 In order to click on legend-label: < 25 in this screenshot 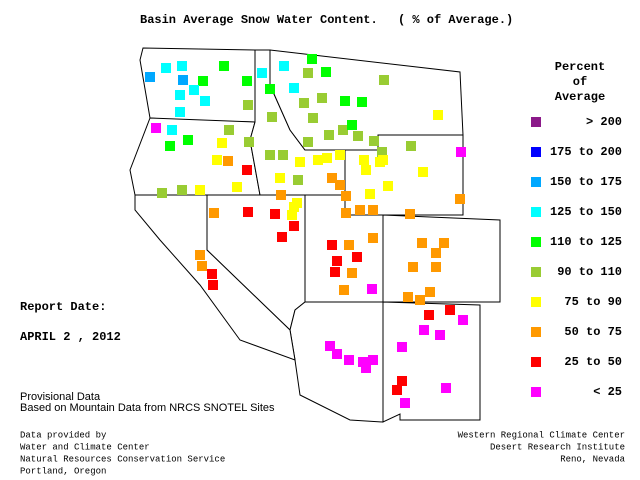, I will do `click(607, 392)`.